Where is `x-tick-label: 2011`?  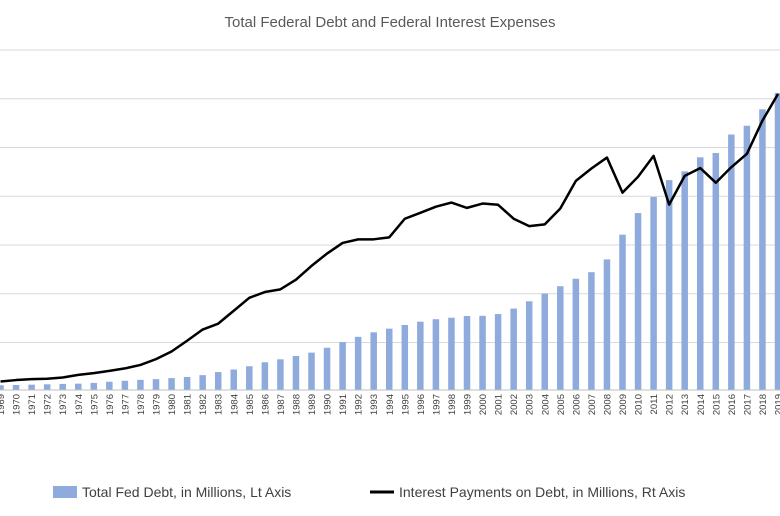 x-tick-label: 2011 is located at coordinates (654, 404).